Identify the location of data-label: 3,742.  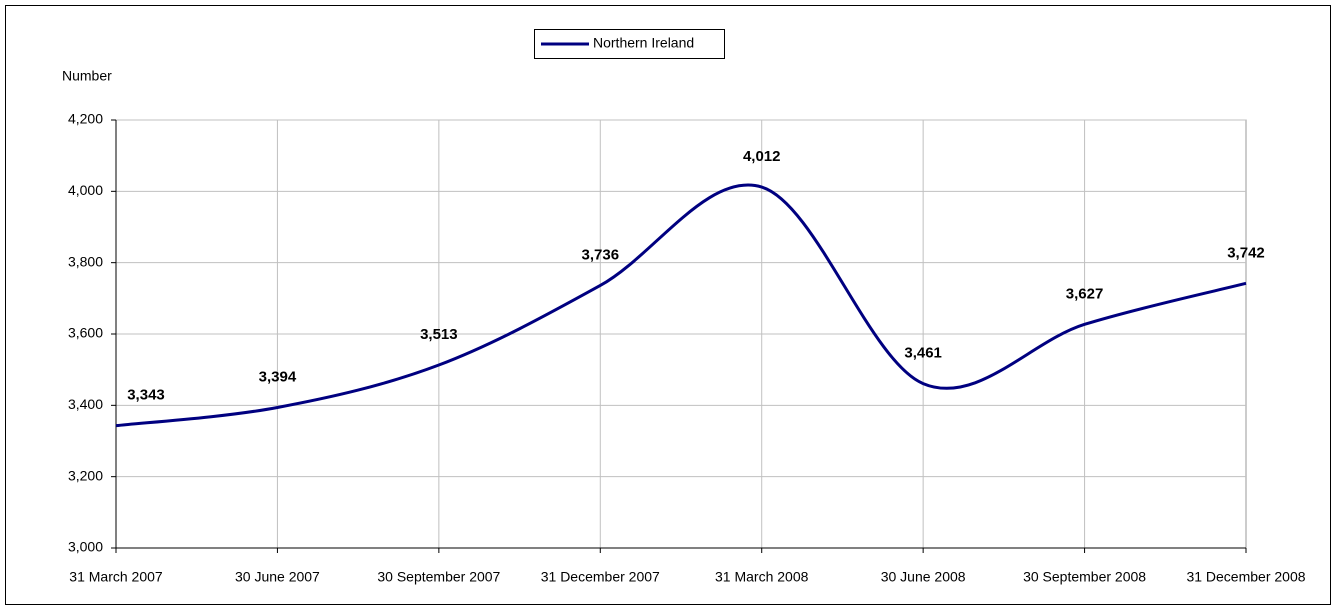
(1246, 252).